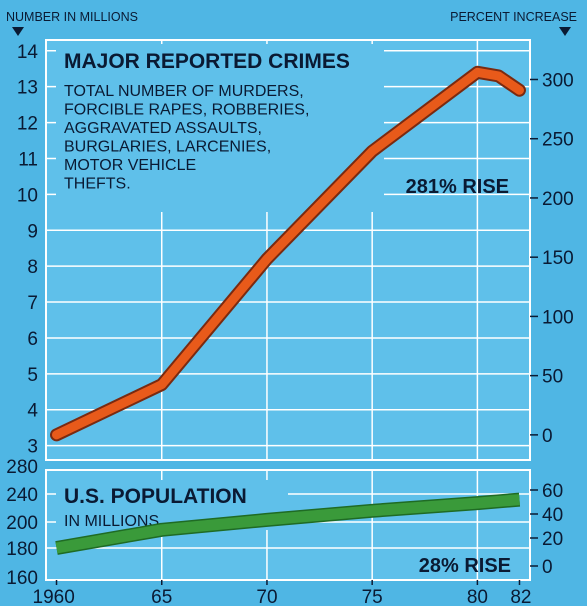 Image resolution: width=587 pixels, height=606 pixels. I want to click on right-axis-arrow-icon, so click(565, 31).